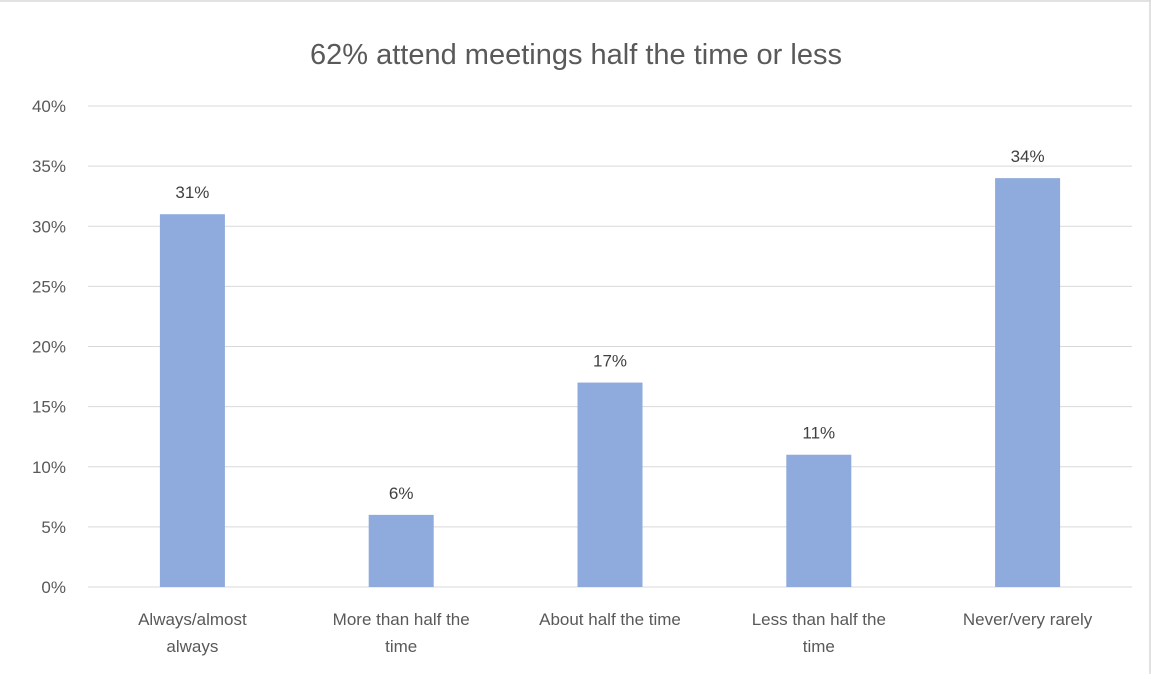 The image size is (1151, 679). What do you see at coordinates (49, 106) in the screenshot?
I see `y-tick-label: 40%` at bounding box center [49, 106].